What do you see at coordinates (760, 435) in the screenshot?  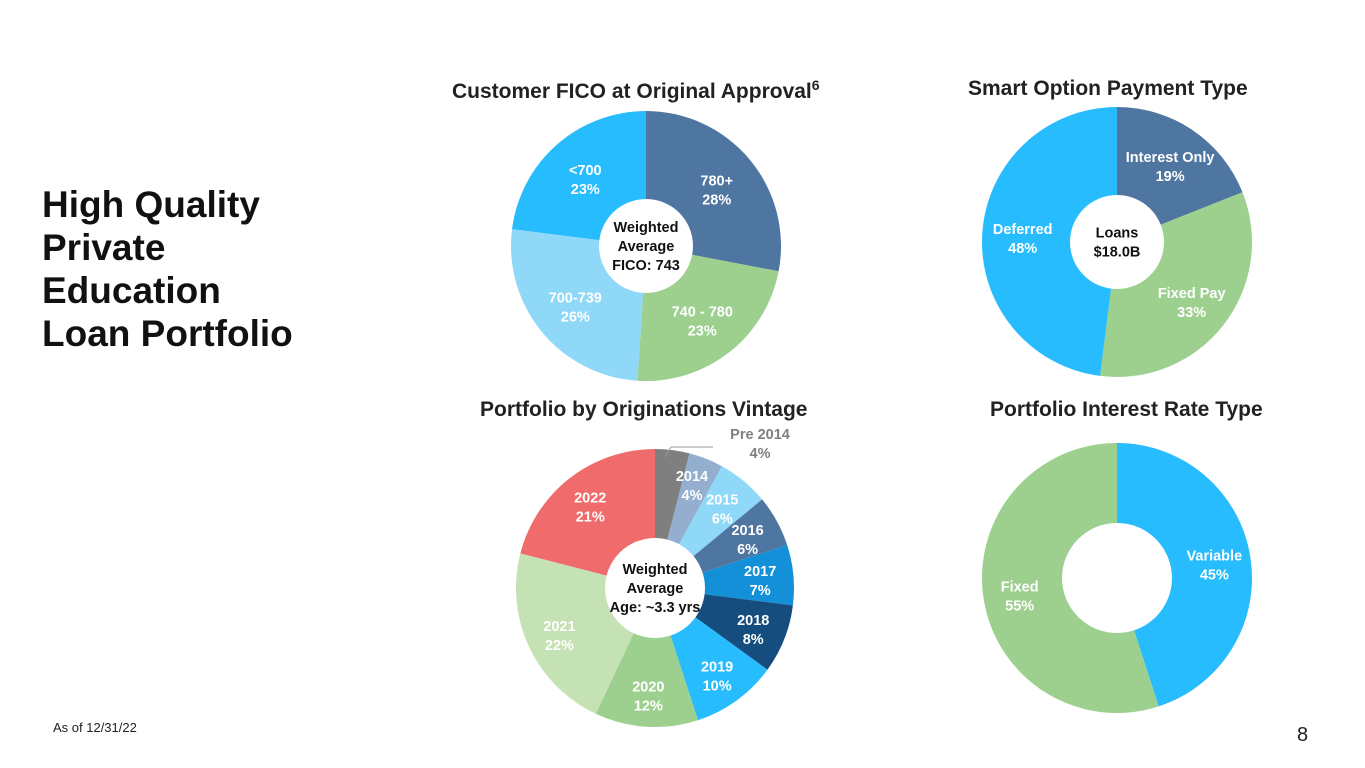 I see `vintage-label: Pre 2014` at bounding box center [760, 435].